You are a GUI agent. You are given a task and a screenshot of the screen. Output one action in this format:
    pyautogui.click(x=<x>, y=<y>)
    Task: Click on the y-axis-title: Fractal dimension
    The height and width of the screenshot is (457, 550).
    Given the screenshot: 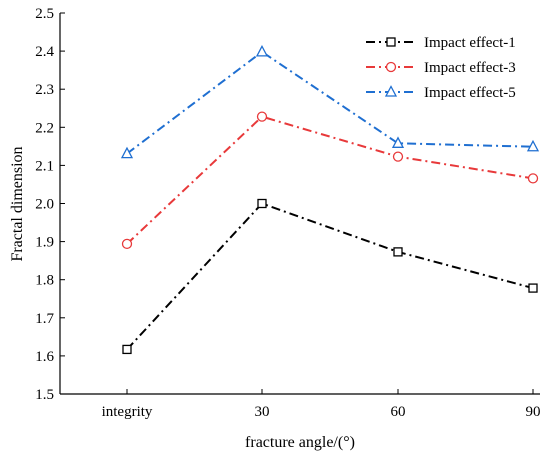 What is the action you would take?
    pyautogui.click(x=17, y=203)
    